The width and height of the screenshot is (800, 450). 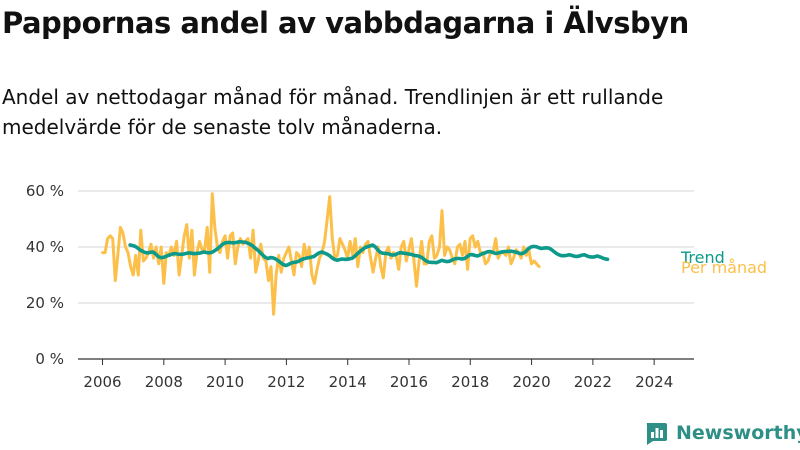 What do you see at coordinates (656, 434) in the screenshot?
I see `newsworthy-logo-icon` at bounding box center [656, 434].